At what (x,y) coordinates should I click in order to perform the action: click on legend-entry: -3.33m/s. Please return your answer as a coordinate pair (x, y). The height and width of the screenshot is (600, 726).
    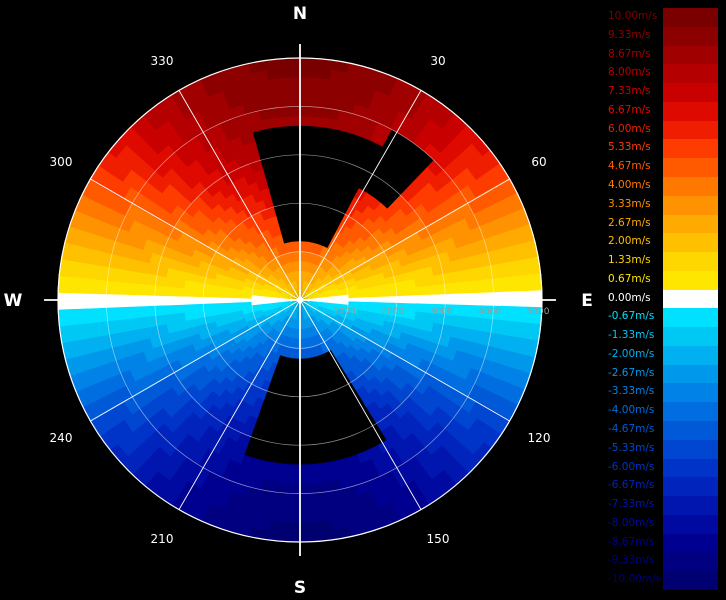
    Looking at the image, I should click on (661, 393).